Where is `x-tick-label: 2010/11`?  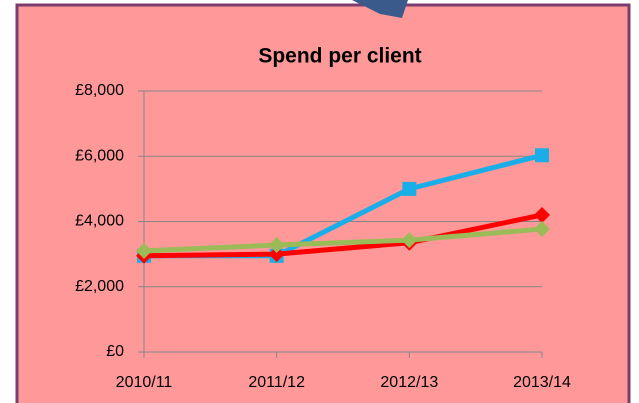
x-tick-label: 2010/11 is located at coordinates (144, 382).